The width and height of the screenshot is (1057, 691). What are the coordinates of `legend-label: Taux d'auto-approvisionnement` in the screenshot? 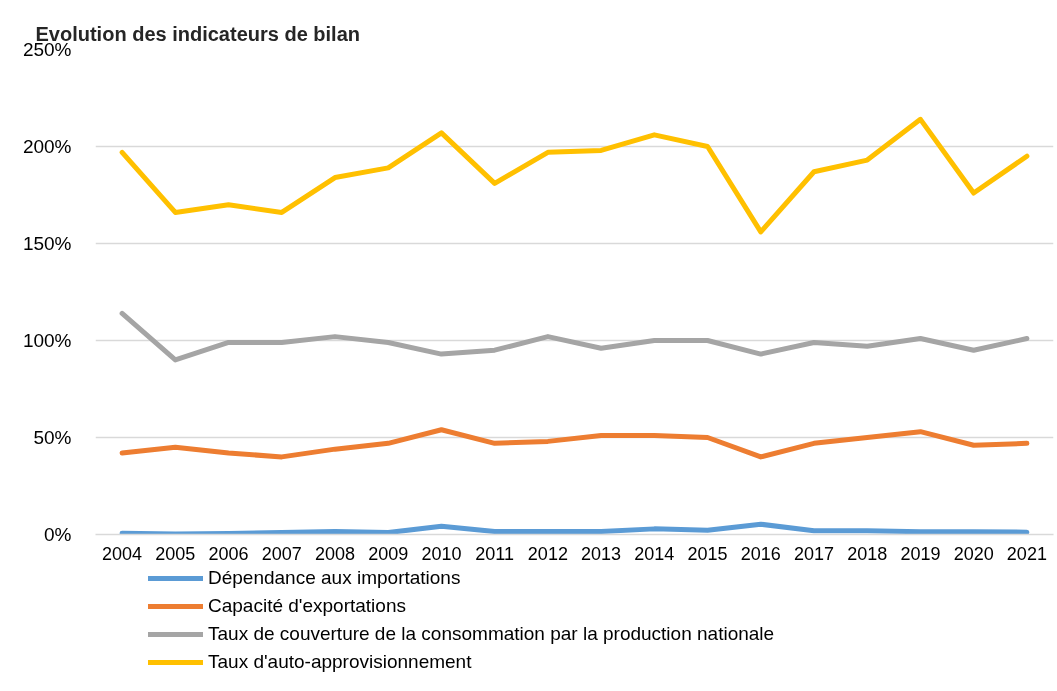 It's located at (340, 662).